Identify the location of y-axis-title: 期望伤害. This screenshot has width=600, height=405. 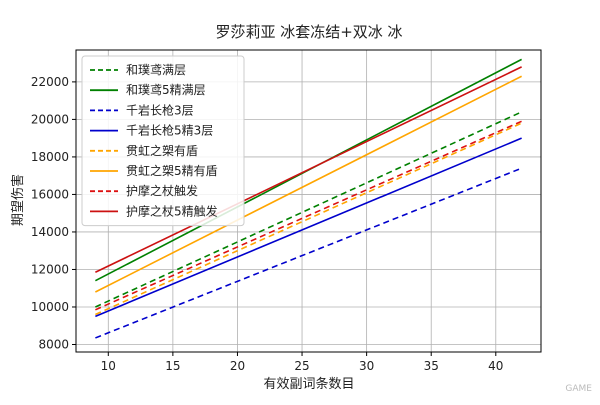
(18, 200).